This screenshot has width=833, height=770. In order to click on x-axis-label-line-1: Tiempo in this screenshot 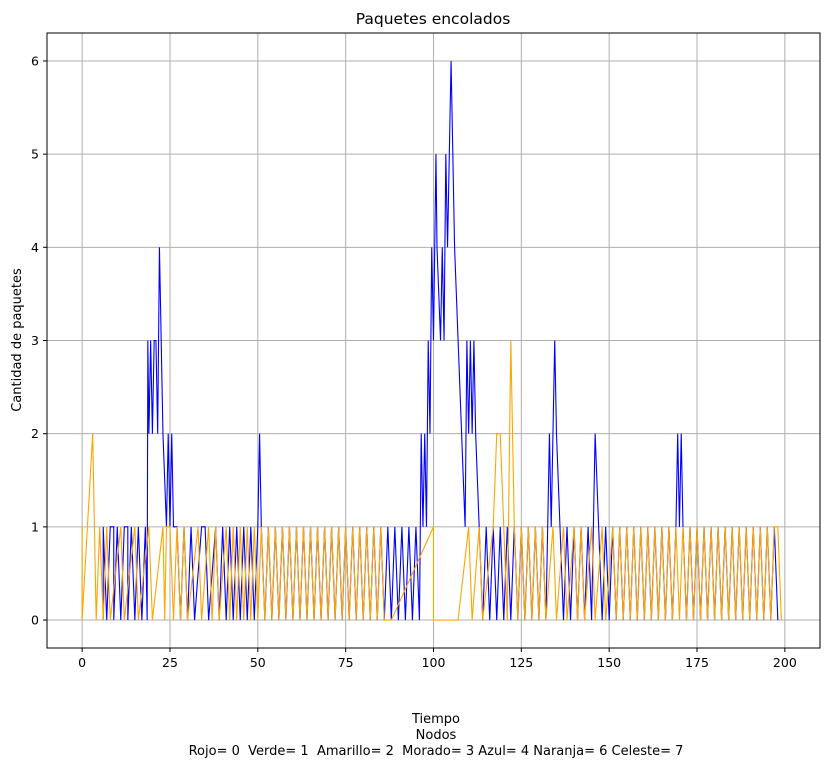, I will do `click(435, 719)`.